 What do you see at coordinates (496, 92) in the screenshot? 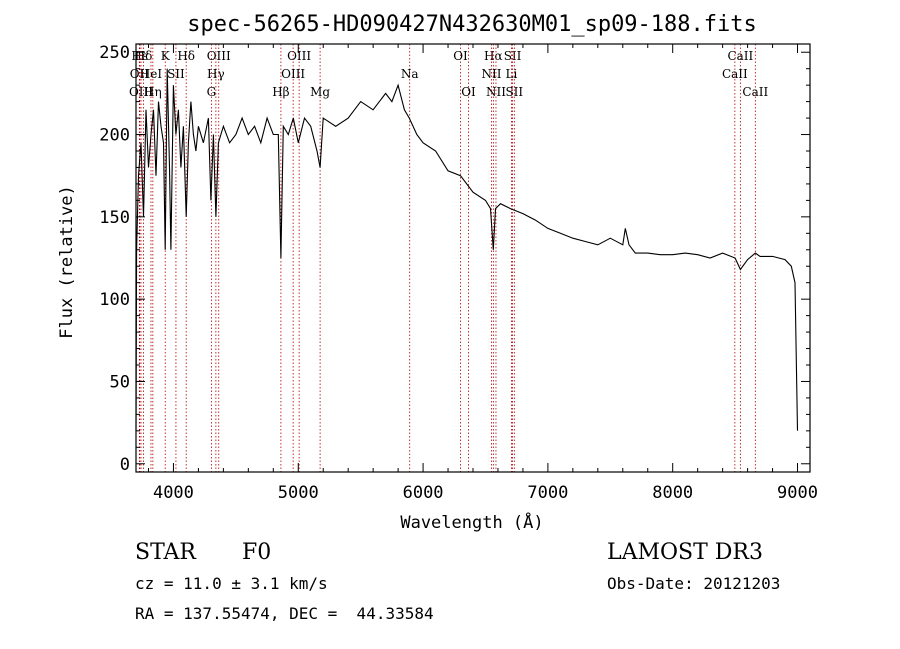
I see `spectral-line-label-21: NII` at bounding box center [496, 92].